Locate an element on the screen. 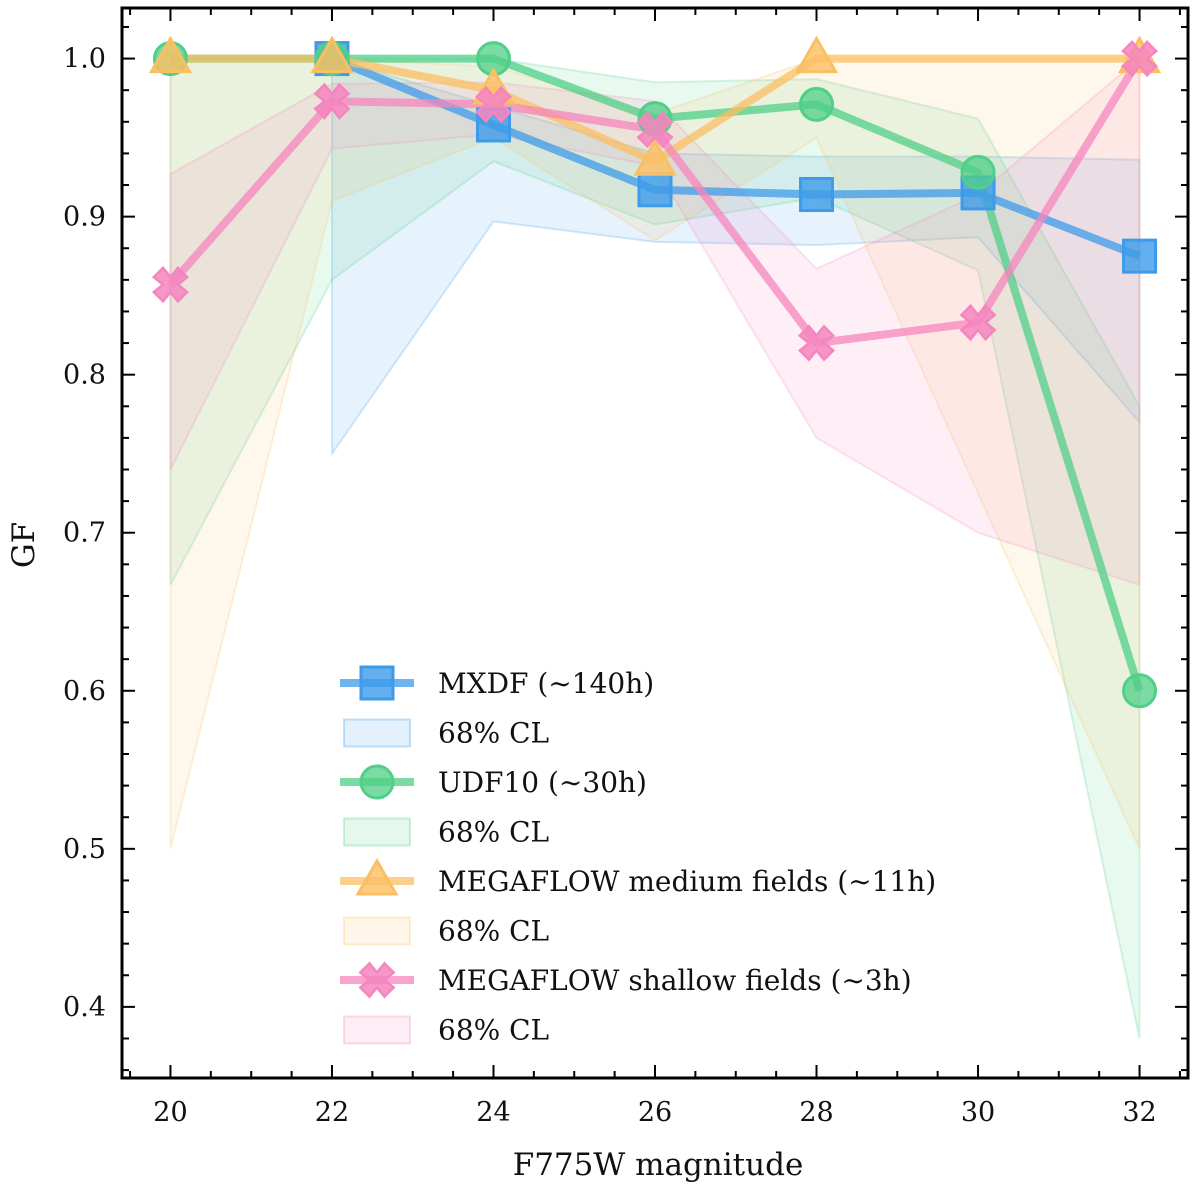 This screenshot has height=1194, width=1200. x-axis-title: F775W magnitude is located at coordinates (658, 1165).